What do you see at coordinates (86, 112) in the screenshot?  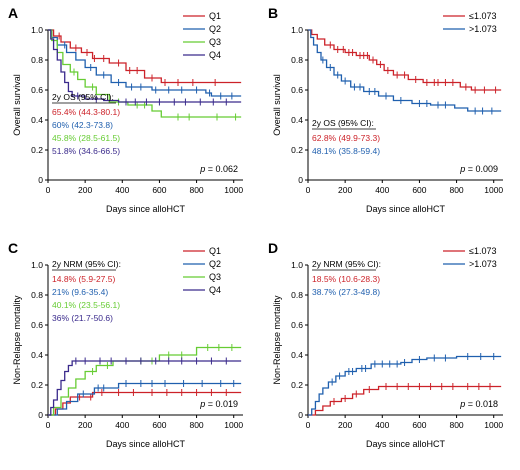 I see `ci-row: 65.4% (44.3-80.1)` at bounding box center [86, 112].